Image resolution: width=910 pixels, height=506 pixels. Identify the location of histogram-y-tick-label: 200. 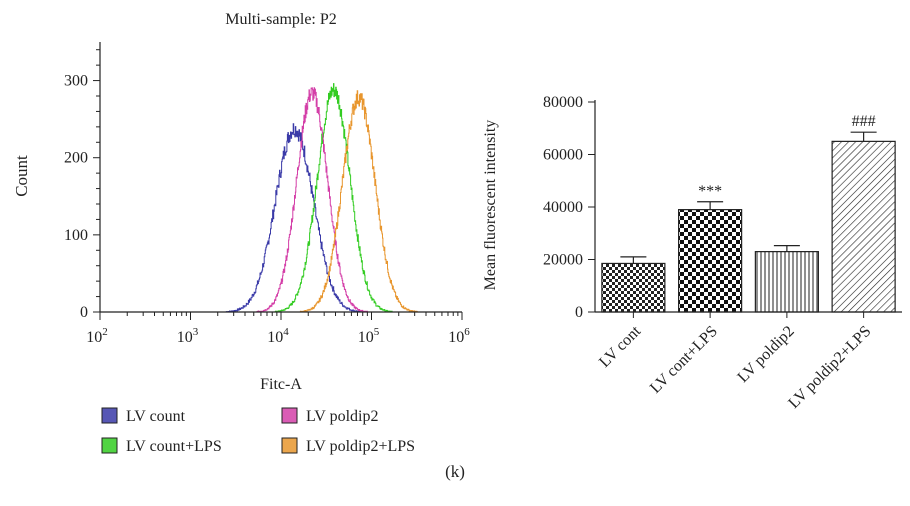
(76, 158).